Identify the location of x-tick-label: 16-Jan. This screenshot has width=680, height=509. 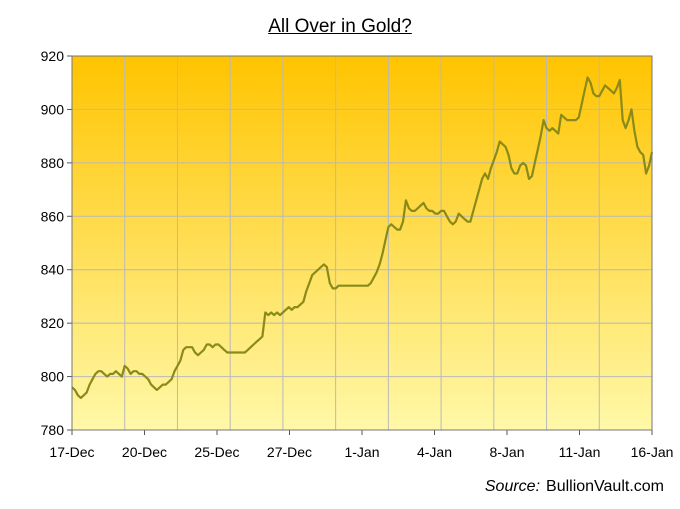
(652, 452).